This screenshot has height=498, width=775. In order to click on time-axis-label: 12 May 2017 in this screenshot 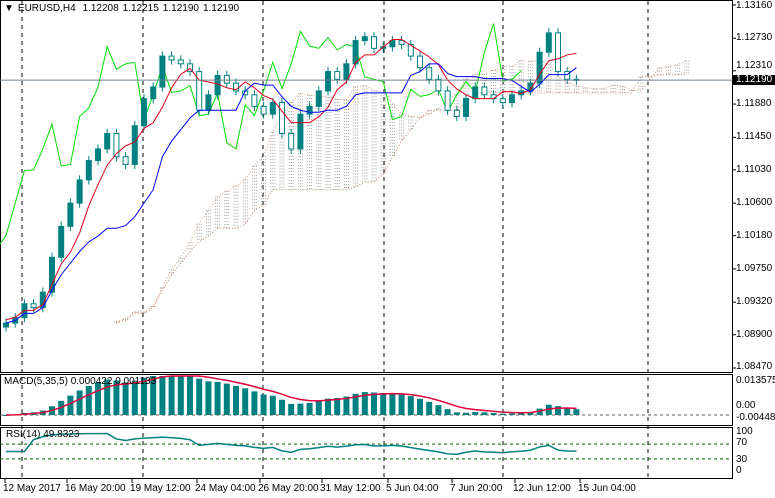, I will do `click(32, 488)`.